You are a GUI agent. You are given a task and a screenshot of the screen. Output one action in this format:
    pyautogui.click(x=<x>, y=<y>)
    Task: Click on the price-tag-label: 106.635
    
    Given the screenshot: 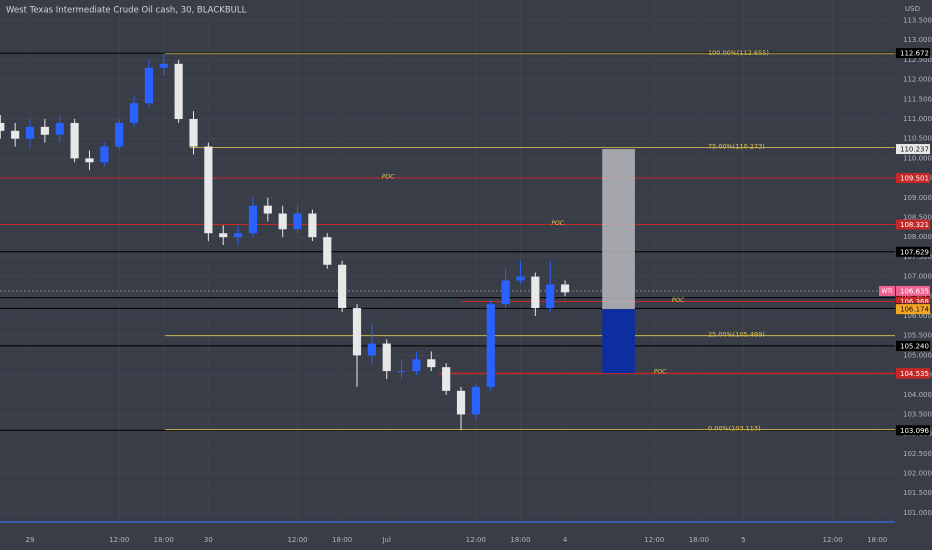 What is the action you would take?
    pyautogui.click(x=914, y=291)
    